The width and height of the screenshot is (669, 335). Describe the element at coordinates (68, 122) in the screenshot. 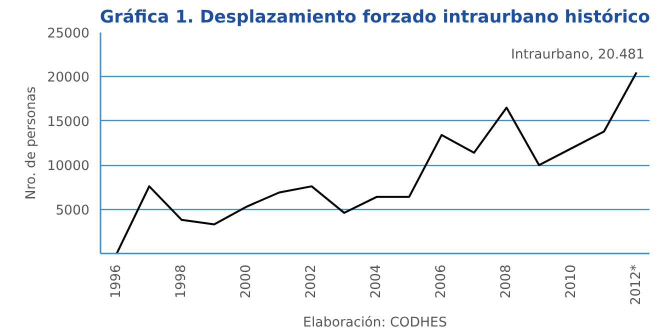

I see `y-tick-label: 15000` at that location.